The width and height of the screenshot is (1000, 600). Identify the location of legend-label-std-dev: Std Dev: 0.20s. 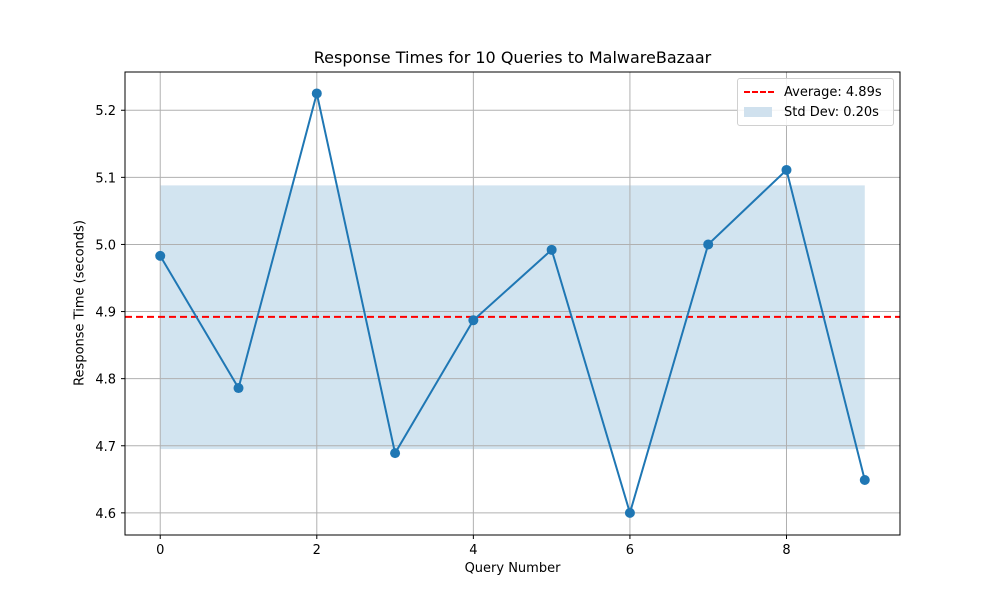
(831, 112).